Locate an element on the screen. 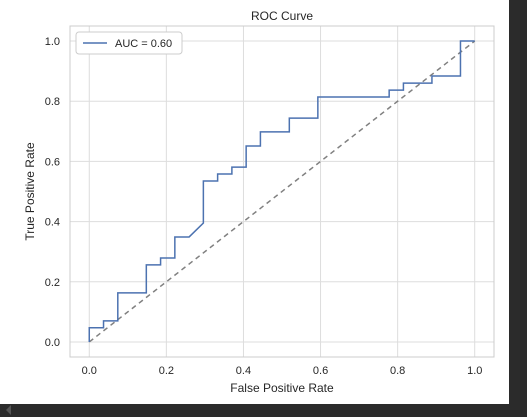  y-axis-label: True Positive Rate is located at coordinates (30, 191).